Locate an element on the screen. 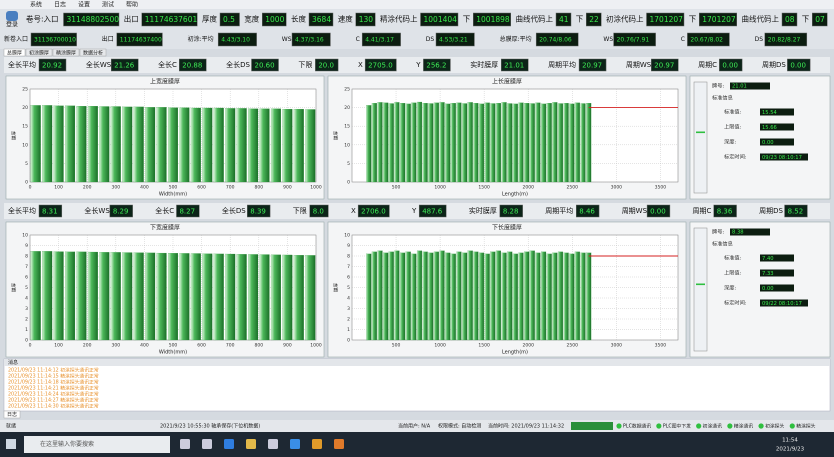  menu-item: 系统 is located at coordinates (36, 5).